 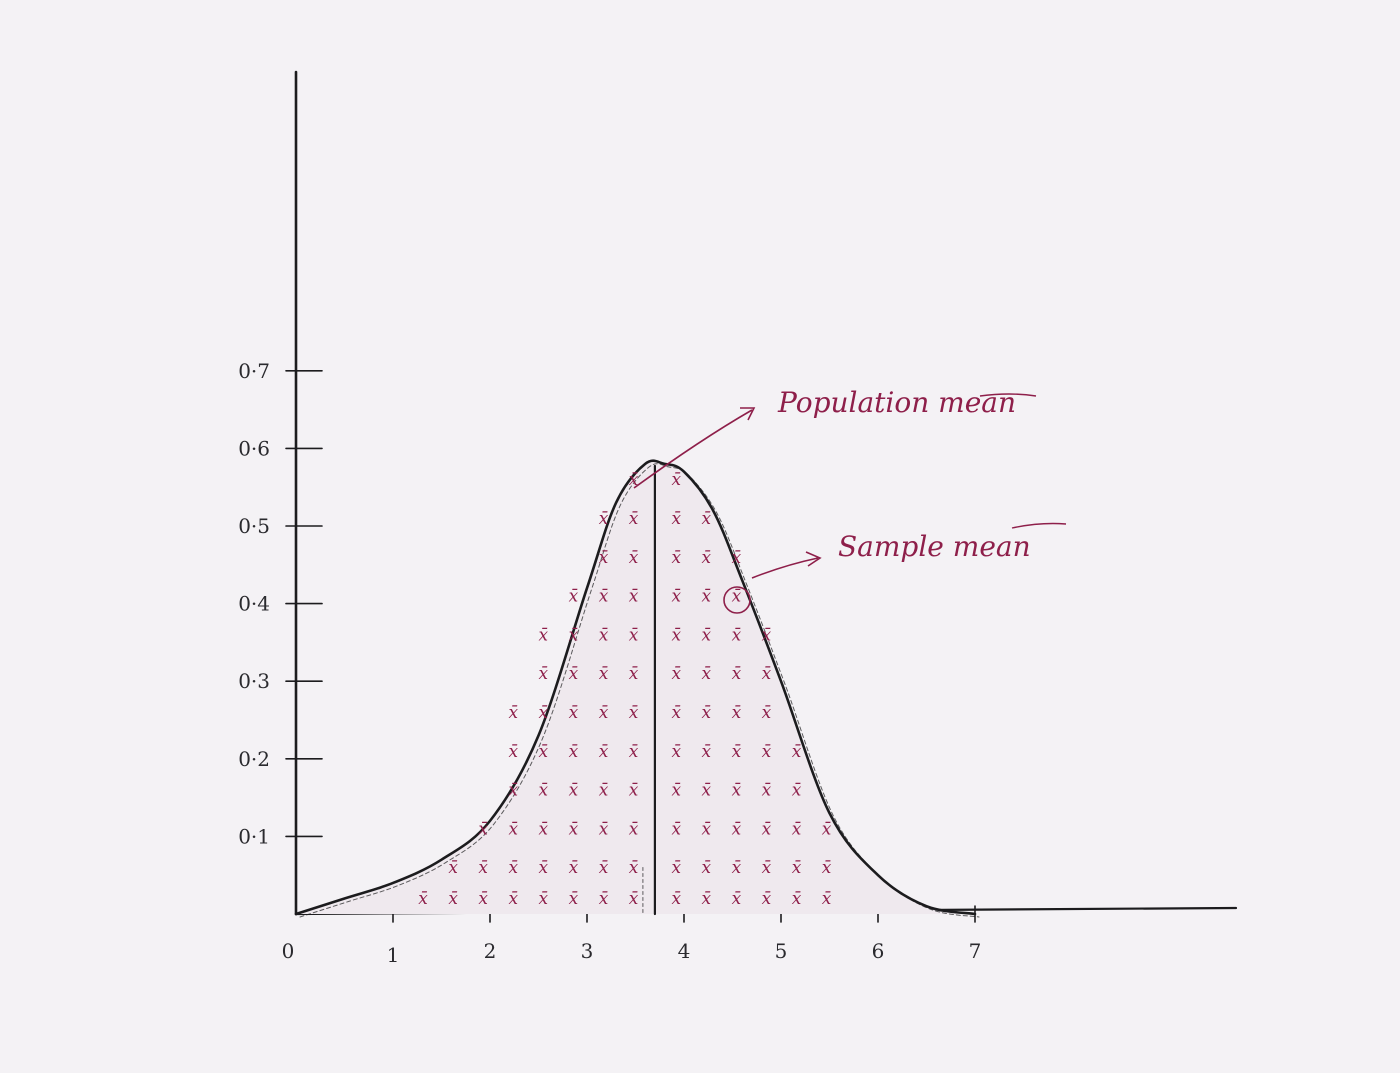 I want to click on sample-mean-annotation: Sample mean, so click(x=895, y=568).